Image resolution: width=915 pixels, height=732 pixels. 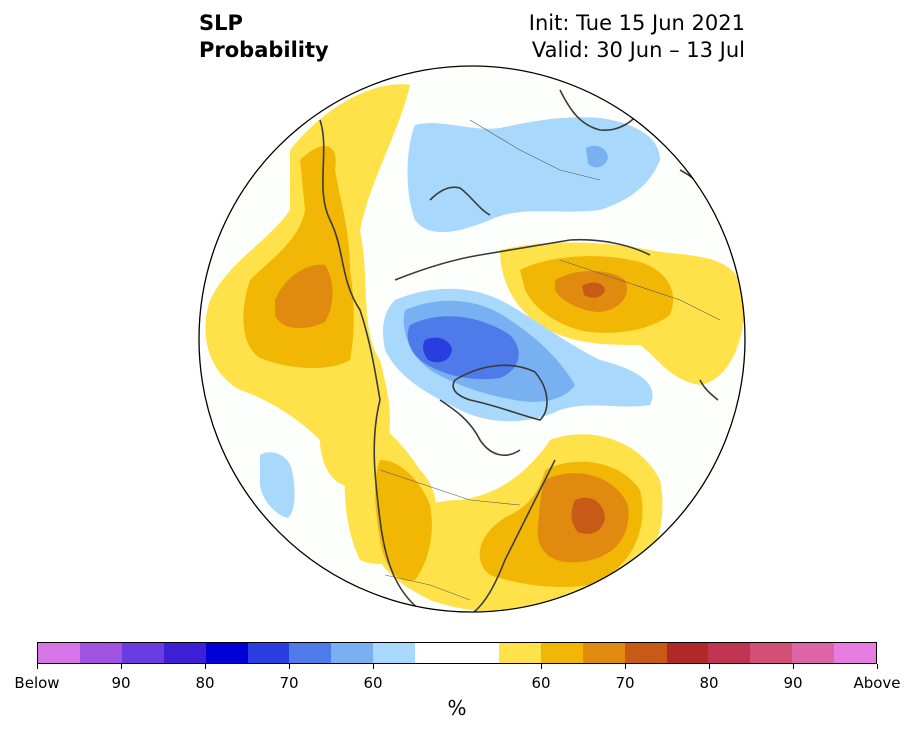 I want to click on region-namerica-mid, so click(x=403, y=520).